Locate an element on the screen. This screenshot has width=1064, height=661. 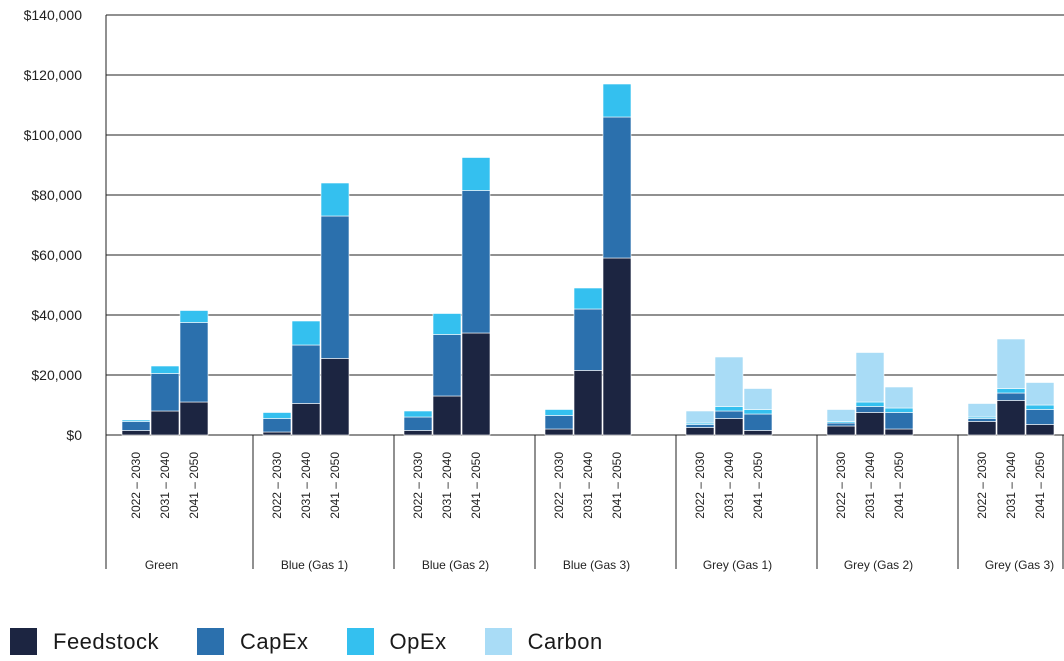
legend-item-feedstock: Feedstock is located at coordinates (84, 641).